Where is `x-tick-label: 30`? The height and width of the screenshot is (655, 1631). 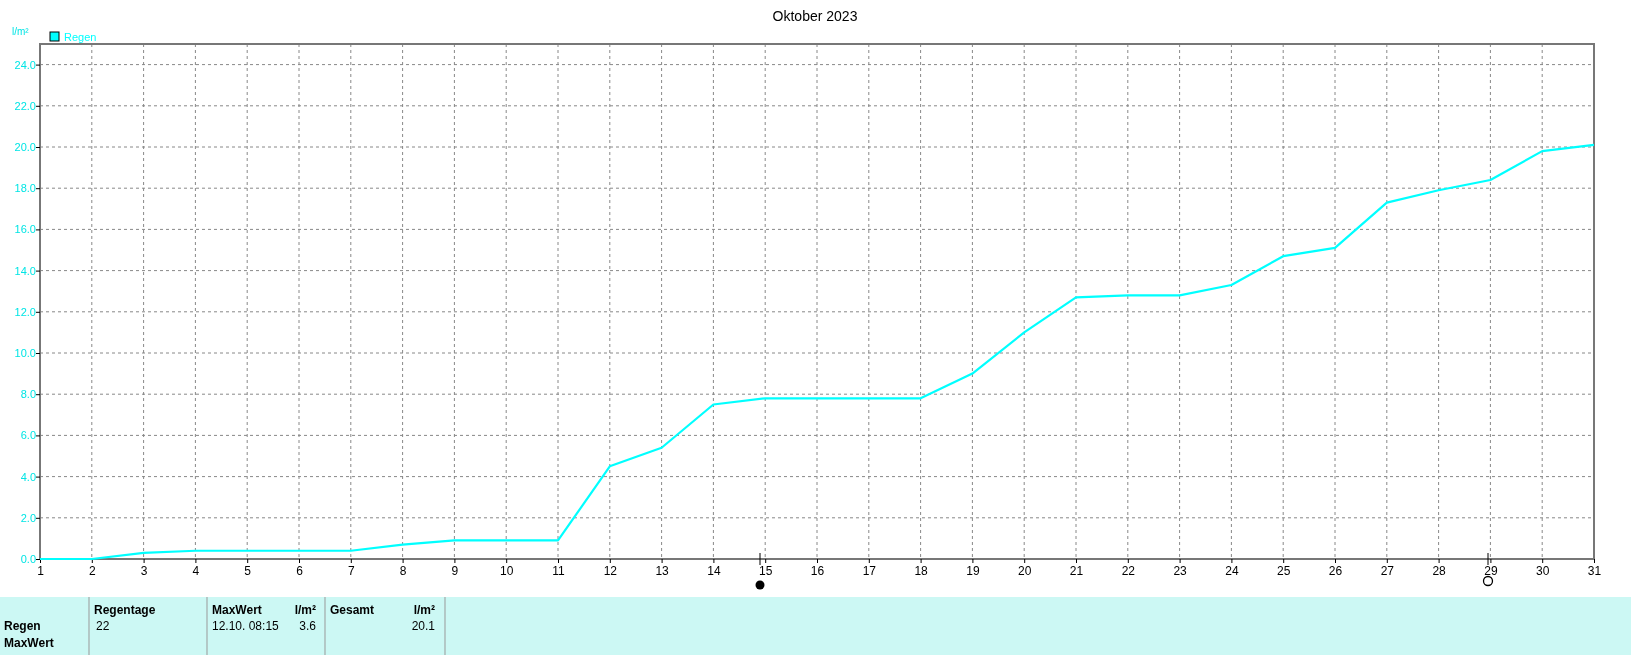
x-tick-label: 30 is located at coordinates (1543, 570).